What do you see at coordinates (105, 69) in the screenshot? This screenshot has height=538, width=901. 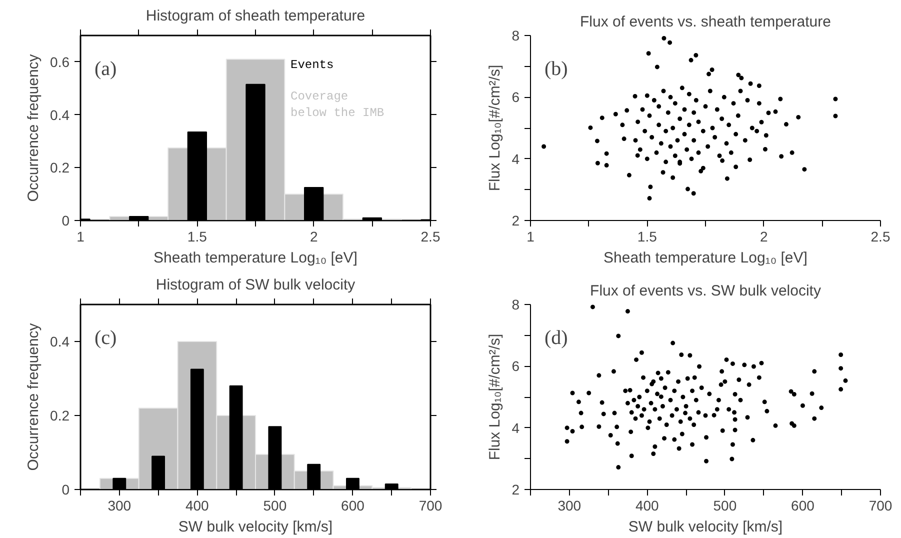 I see `annotation: (a)` at bounding box center [105, 69].